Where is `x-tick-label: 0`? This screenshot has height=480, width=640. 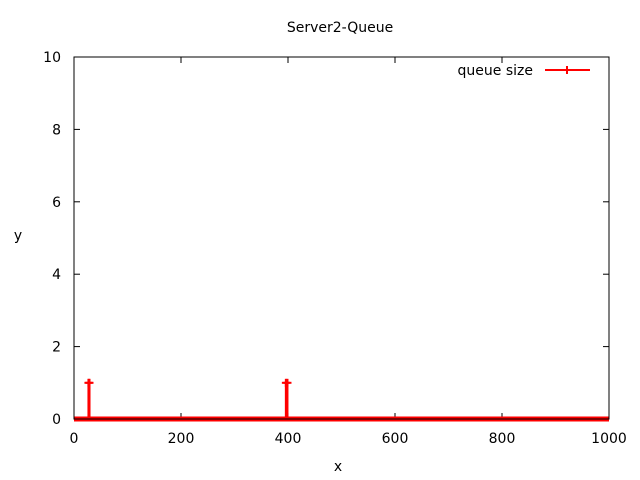 x-tick-label: 0 is located at coordinates (74, 439).